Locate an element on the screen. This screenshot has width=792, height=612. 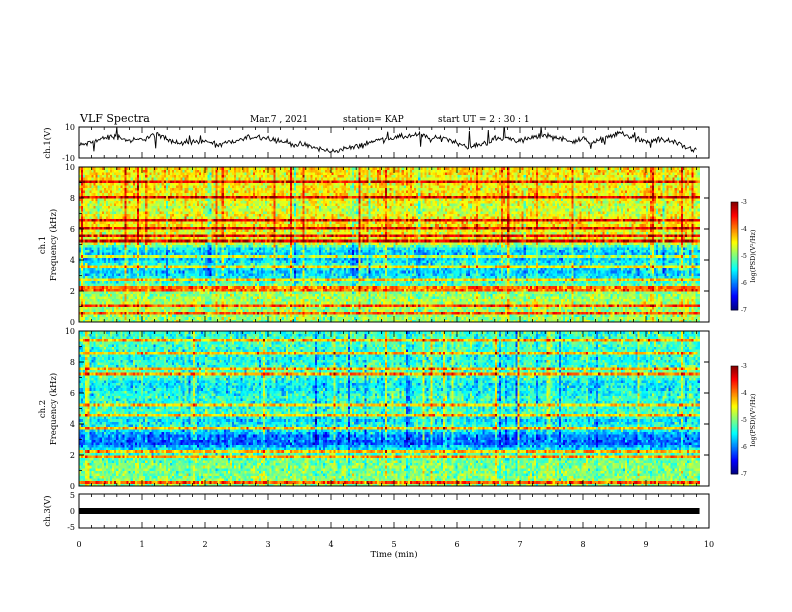
ch1-spectrogram-channel-label: ch.1 is located at coordinates (43, 245).